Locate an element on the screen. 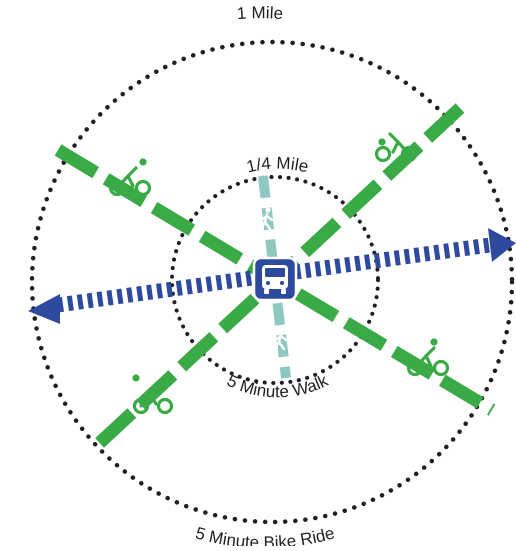 The width and height of the screenshot is (516, 551). outer-radius-label: 1 Mile is located at coordinates (260, 13).